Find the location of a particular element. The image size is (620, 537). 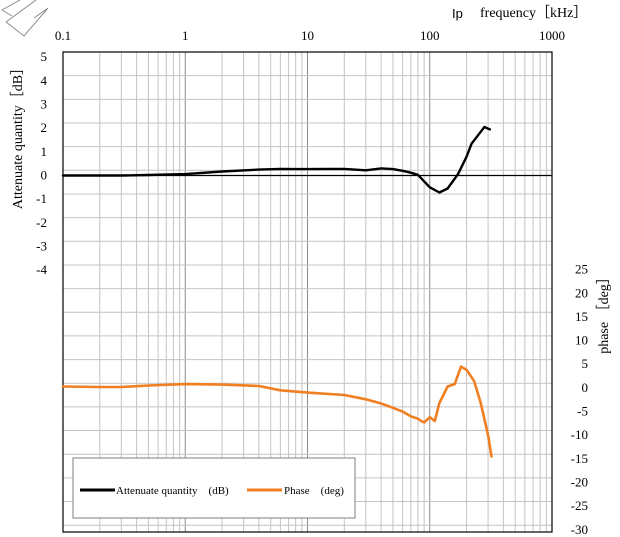

right-y-tick-labels: 25 20 15 10 5 0 -5 -10 -15 -20 -25 -30 is located at coordinates (579, 399).